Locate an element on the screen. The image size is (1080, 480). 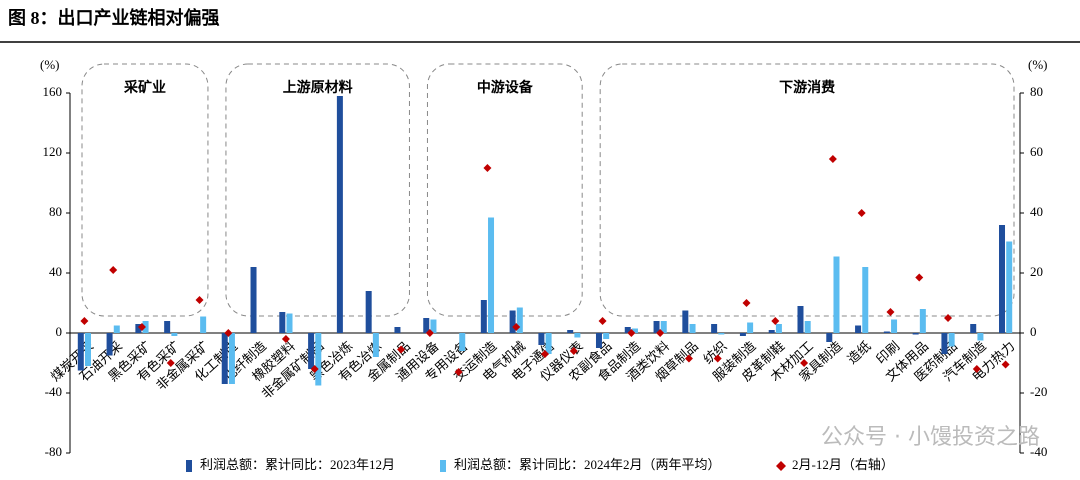
group-label: 下游消费 is located at coordinates (807, 87).